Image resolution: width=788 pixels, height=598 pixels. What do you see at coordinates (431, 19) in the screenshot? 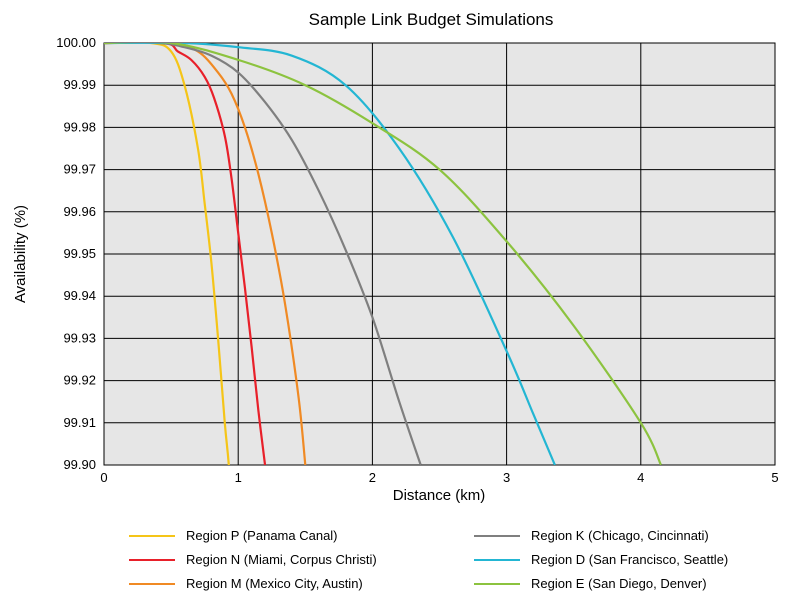
I see `chart-title: Sample Link Budget Simulations` at bounding box center [431, 19].